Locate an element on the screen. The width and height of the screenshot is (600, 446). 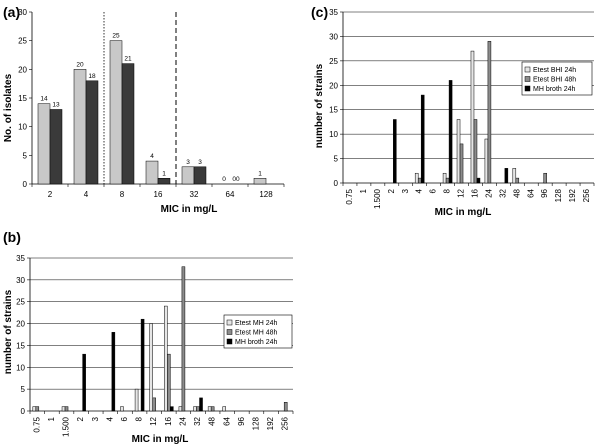
panel-b-x-tick-label: 64 is located at coordinates (226, 420).